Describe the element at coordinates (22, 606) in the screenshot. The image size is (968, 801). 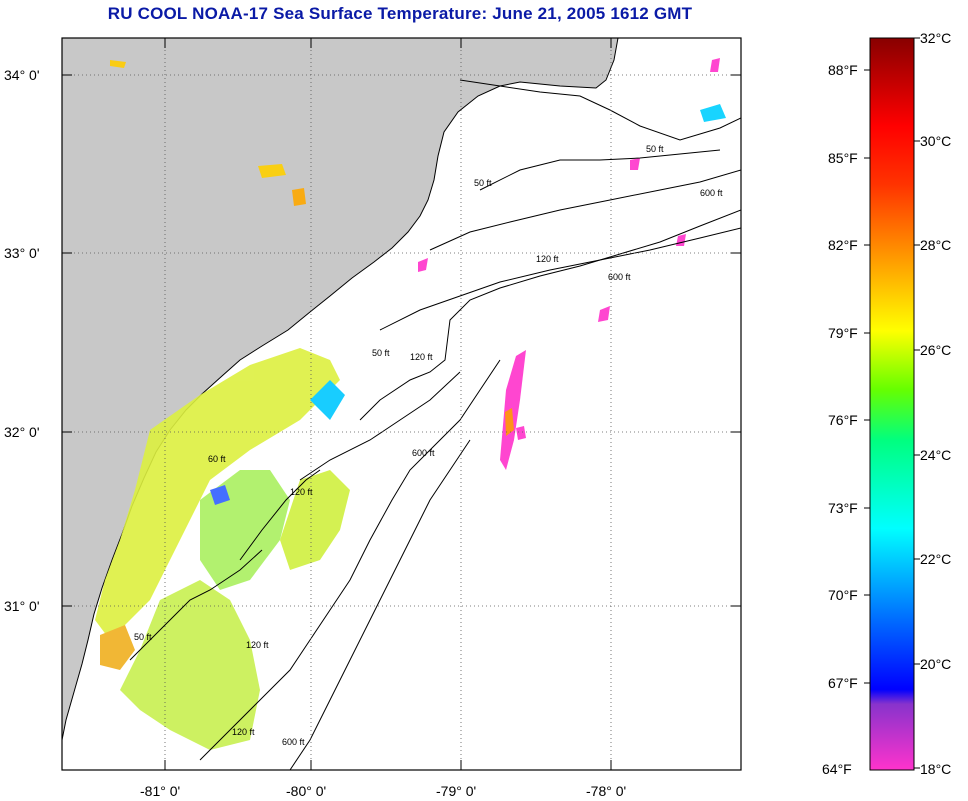
I see `lat-label: 31° 0'` at that location.